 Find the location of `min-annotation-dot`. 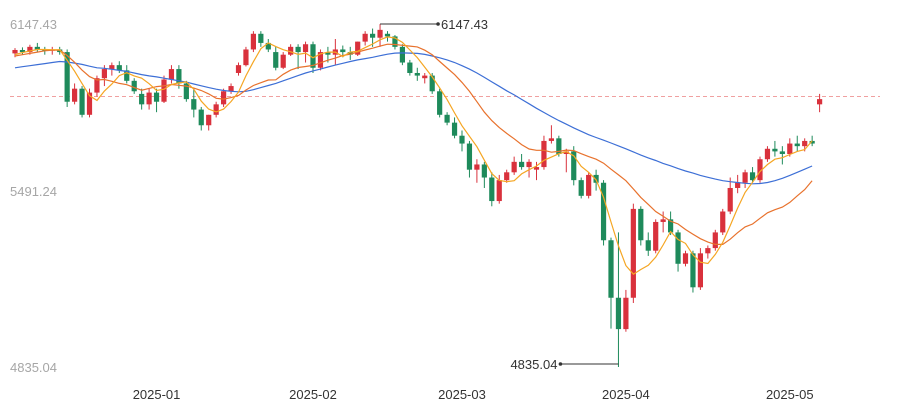

min-annotation-dot is located at coordinates (560, 364).